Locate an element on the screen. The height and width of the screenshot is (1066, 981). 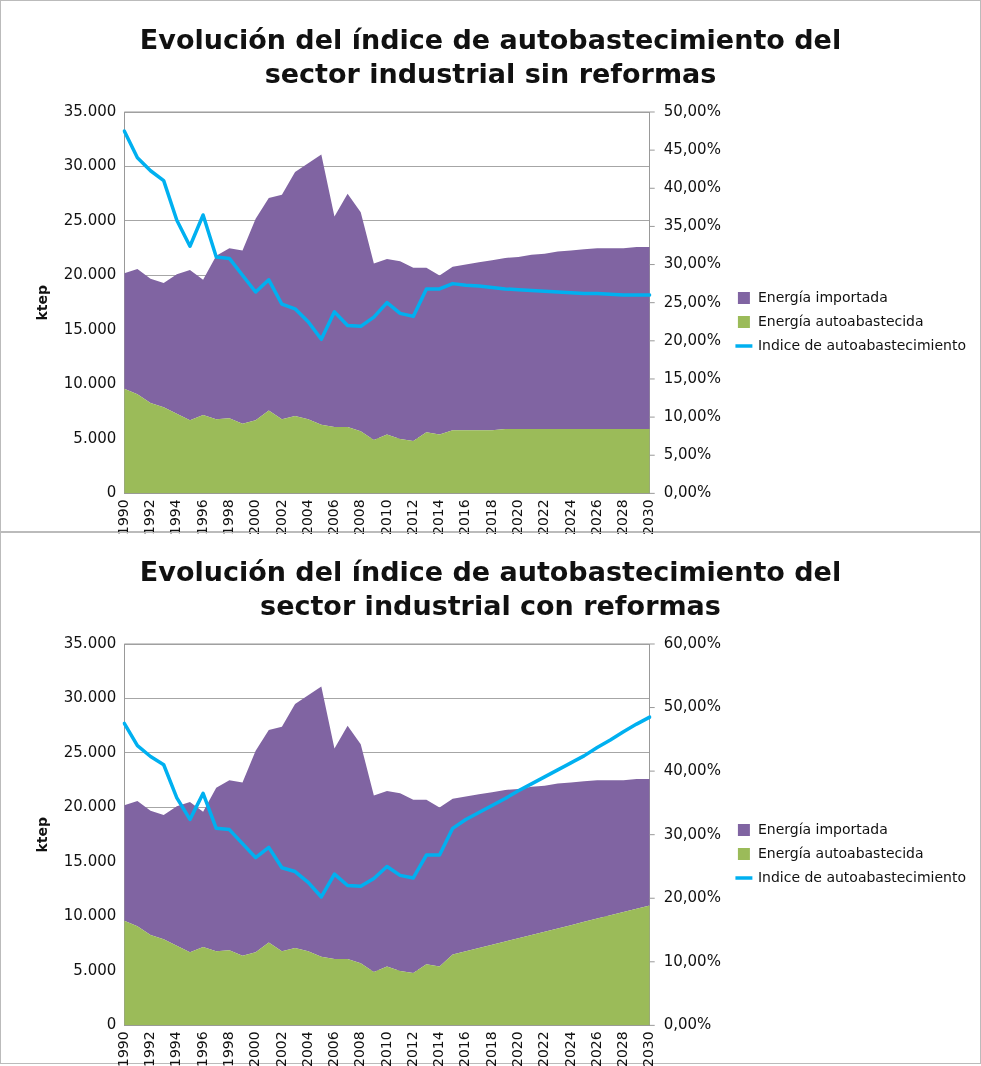
y2-tick-label: 35,00% is located at coordinates (692, 225).